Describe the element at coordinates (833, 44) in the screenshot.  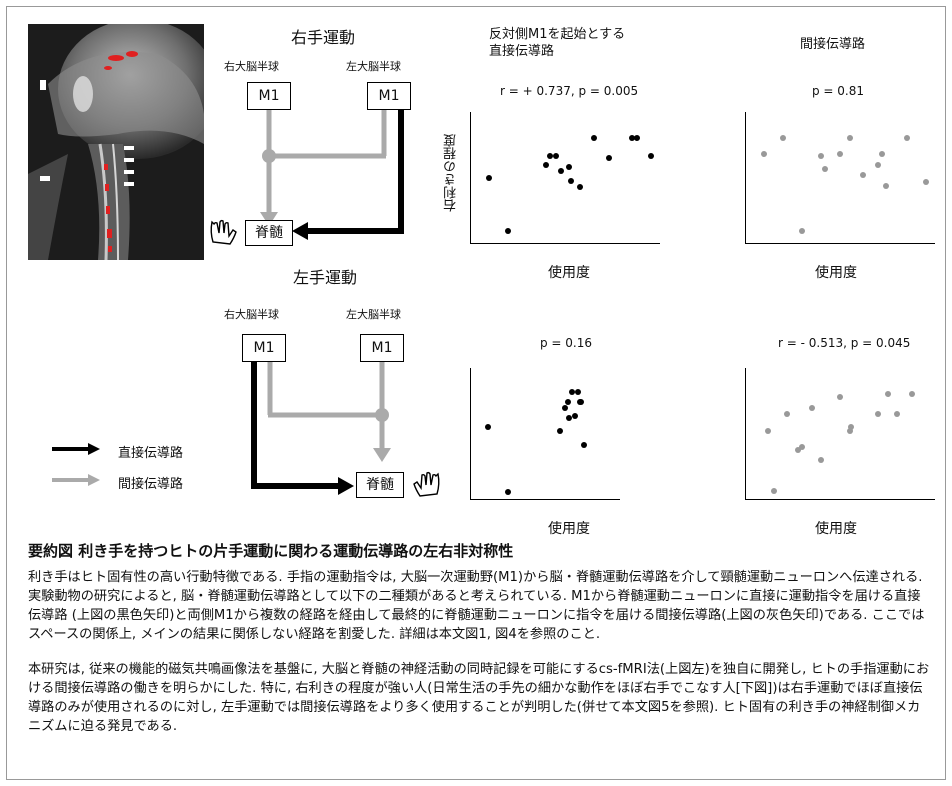
I see `column-header-indirect: 間接伝導路` at that location.